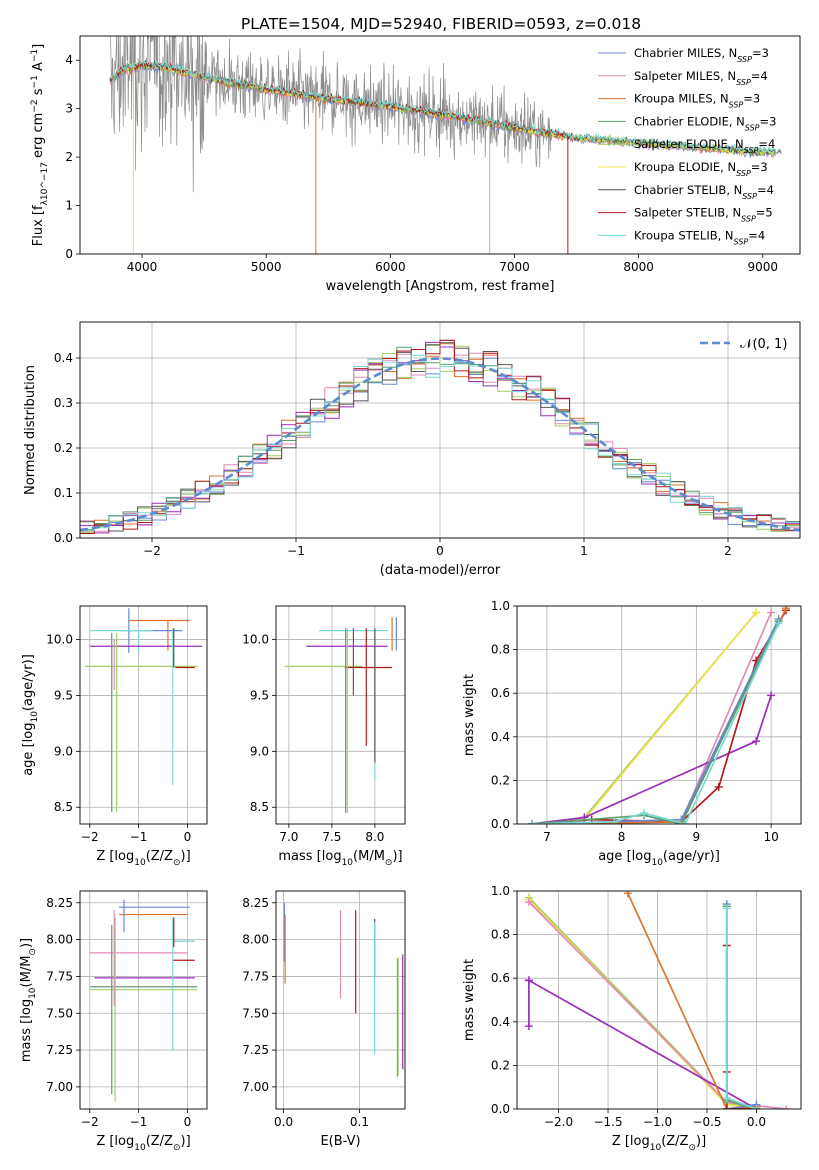 The width and height of the screenshot is (819, 1170). What do you see at coordinates (701, 78) in the screenshot?
I see `legend-label: Salpeter MILES, NSSP=4` at bounding box center [701, 78].